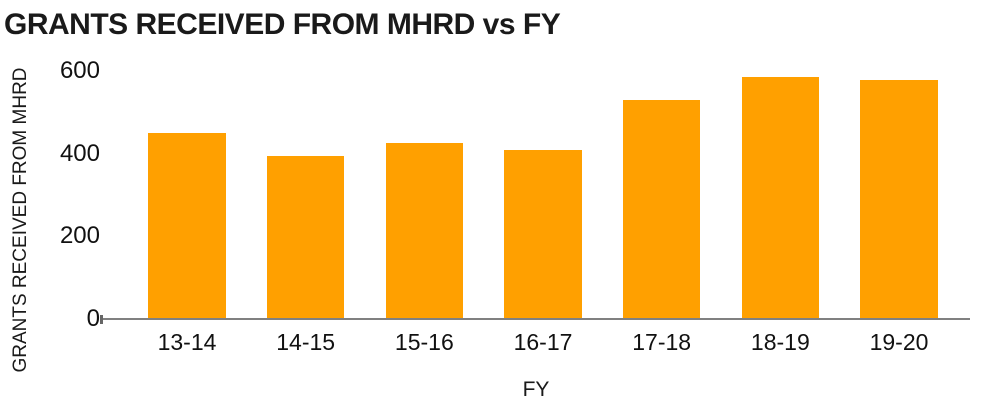 This screenshot has width=983, height=412. Describe the element at coordinates (187, 342) in the screenshot. I see `x-tick-label: 13-14` at that location.